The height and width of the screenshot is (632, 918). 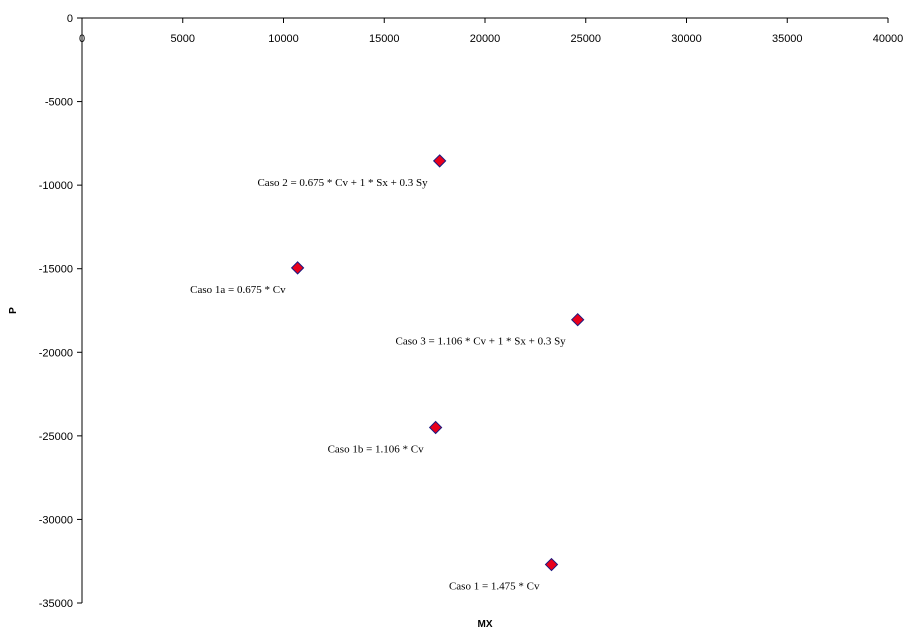 I want to click on x-tick-label: 10000, so click(x=283, y=39).